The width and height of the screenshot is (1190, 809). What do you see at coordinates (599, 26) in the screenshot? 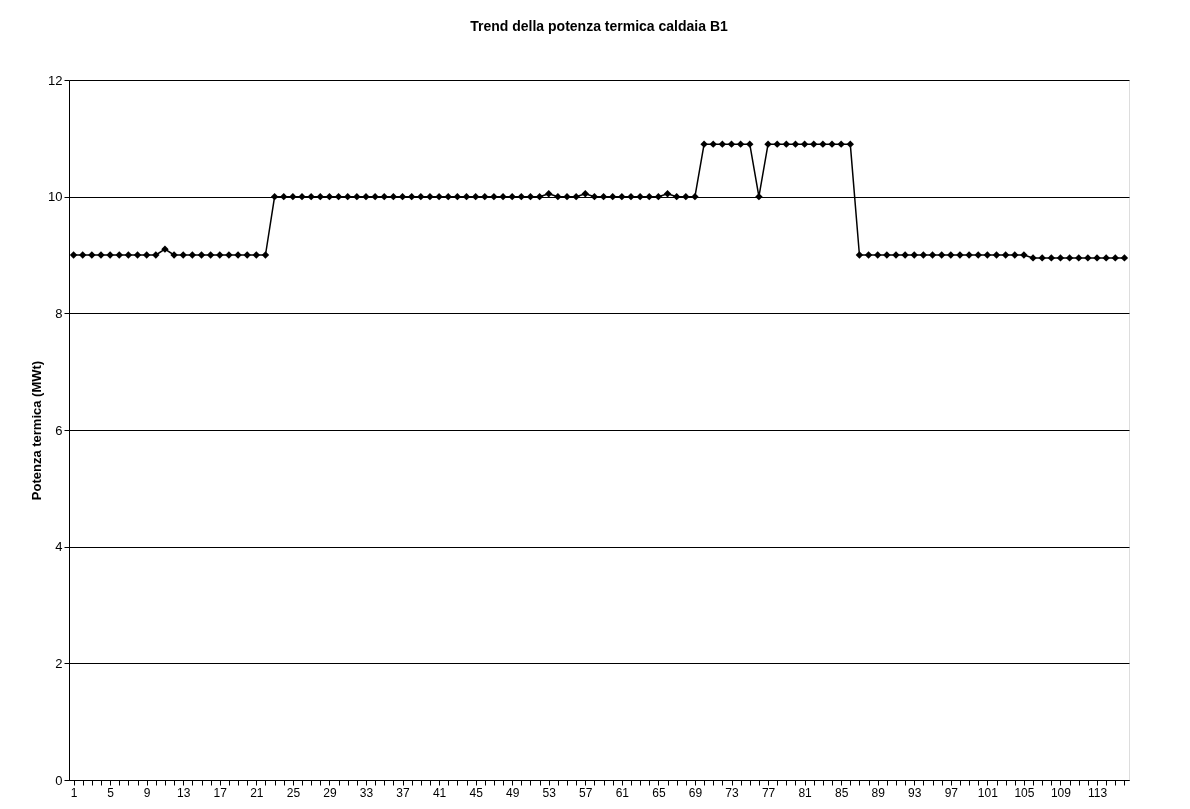
I see `chart-title: Trend della potenza termica caldaia B1` at bounding box center [599, 26].